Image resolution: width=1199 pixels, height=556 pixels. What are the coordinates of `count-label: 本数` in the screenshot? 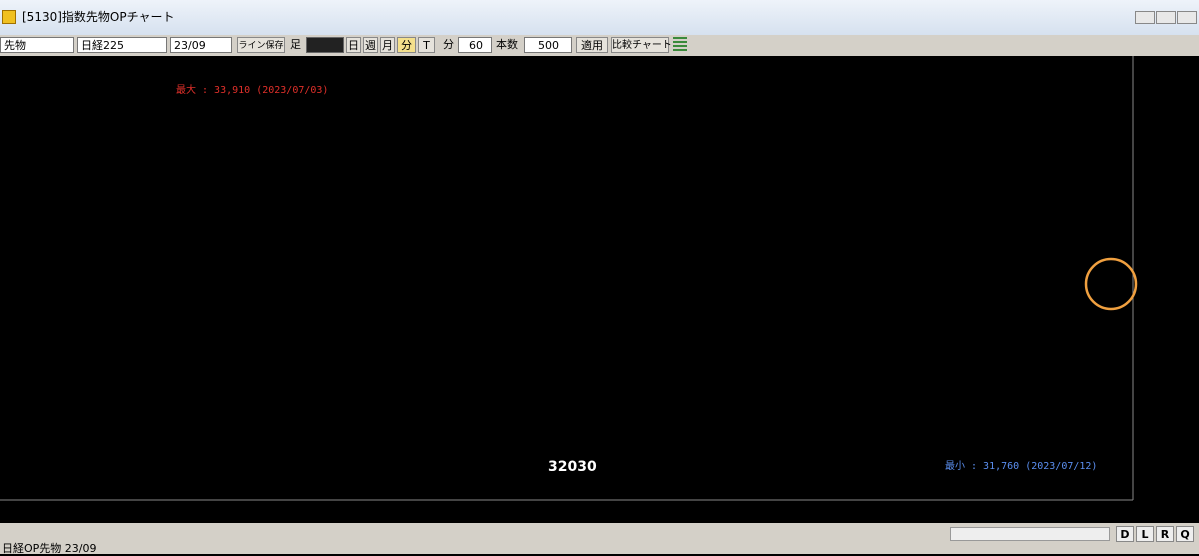 It's located at (507, 44).